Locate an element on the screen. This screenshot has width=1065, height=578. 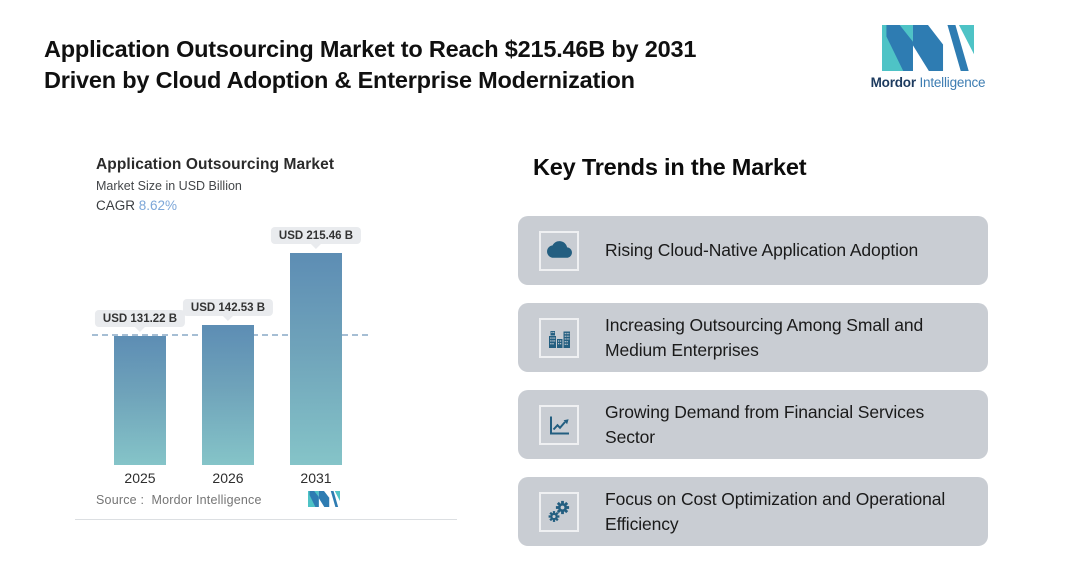
brand-name-light: Intelligence is located at coordinates (952, 82).